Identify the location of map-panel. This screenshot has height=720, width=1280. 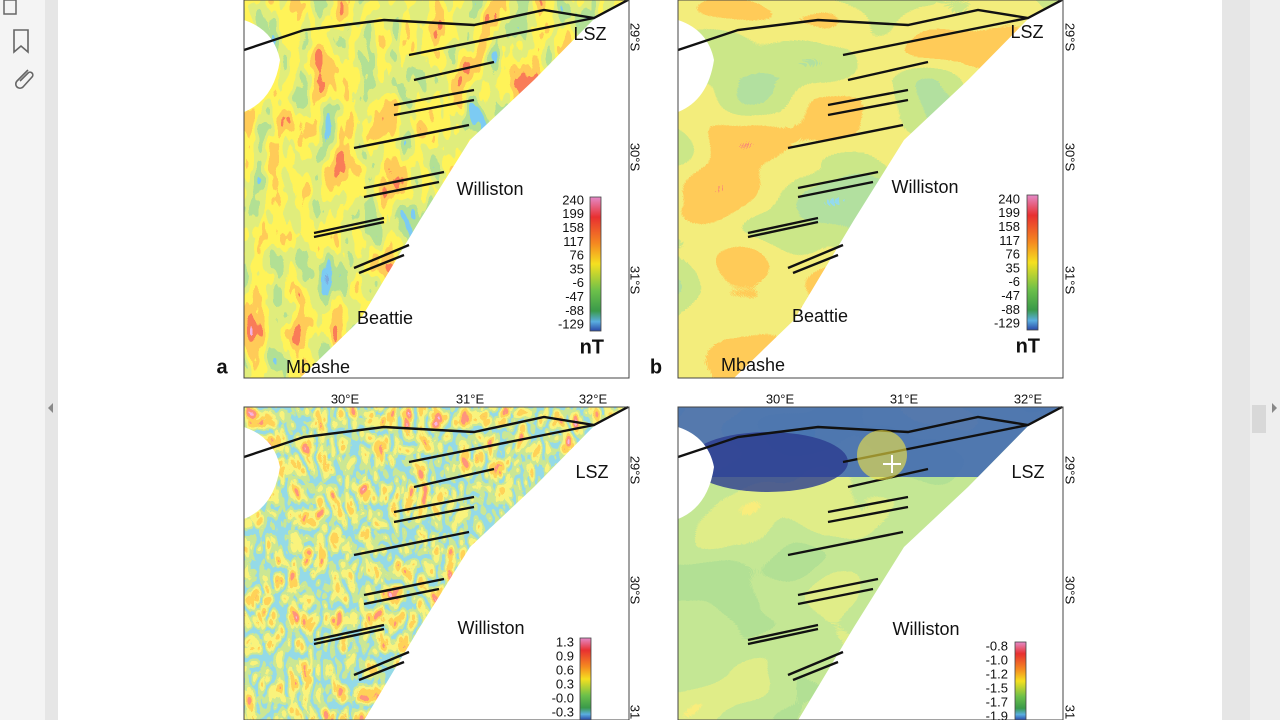
(436, 562).